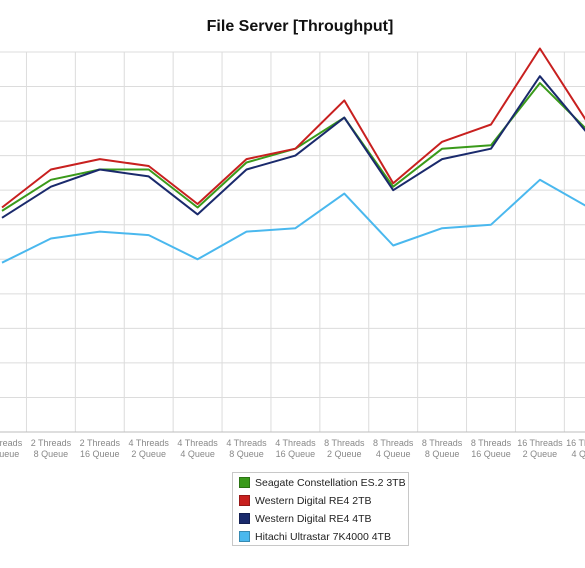 The width and height of the screenshot is (585, 568). I want to click on x-tick-label: 4 Threads 2 Queue, so click(149, 448).